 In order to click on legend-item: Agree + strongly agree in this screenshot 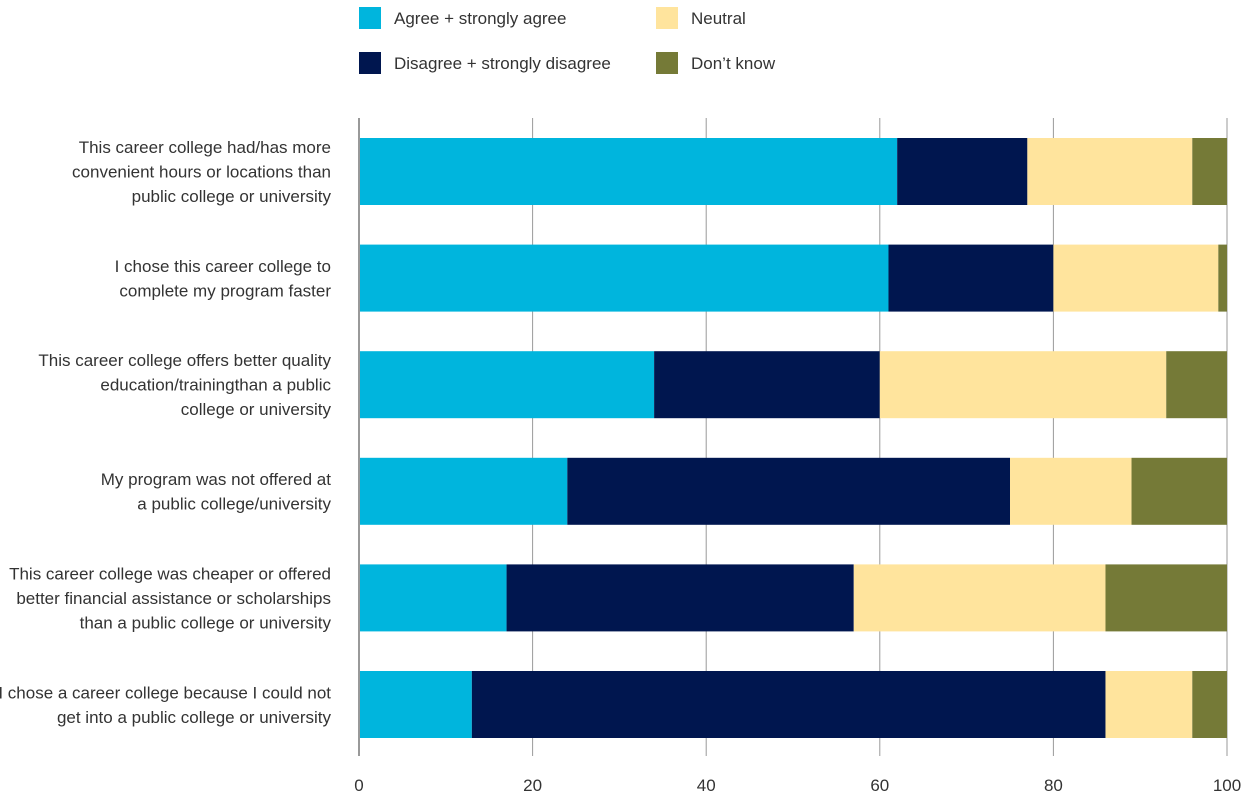, I will do `click(462, 18)`.